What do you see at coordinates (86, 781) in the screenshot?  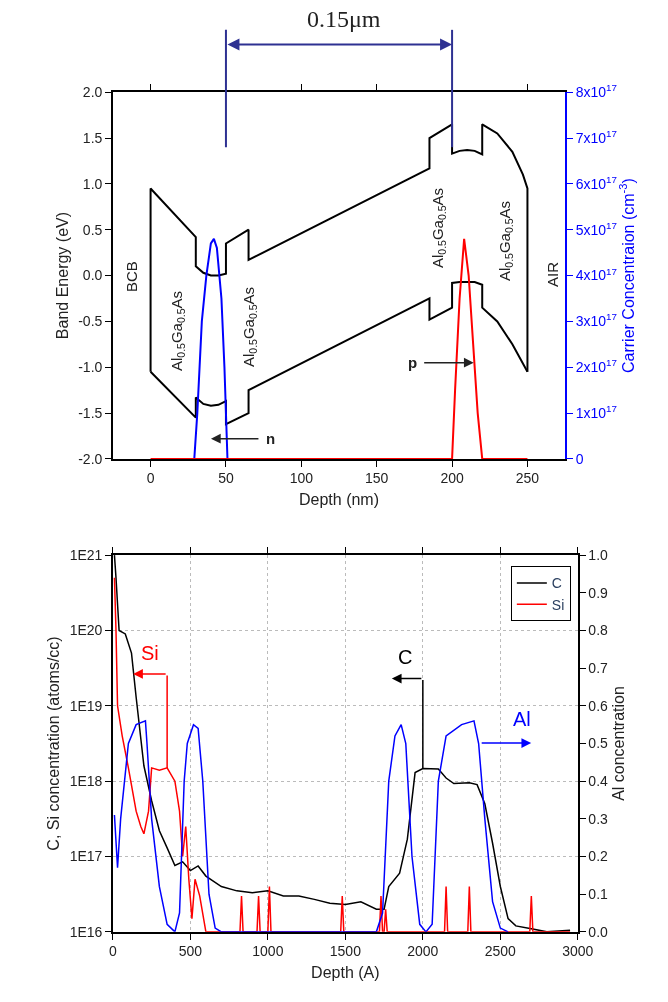 I see `y-tick-label: 1E18` at bounding box center [86, 781].